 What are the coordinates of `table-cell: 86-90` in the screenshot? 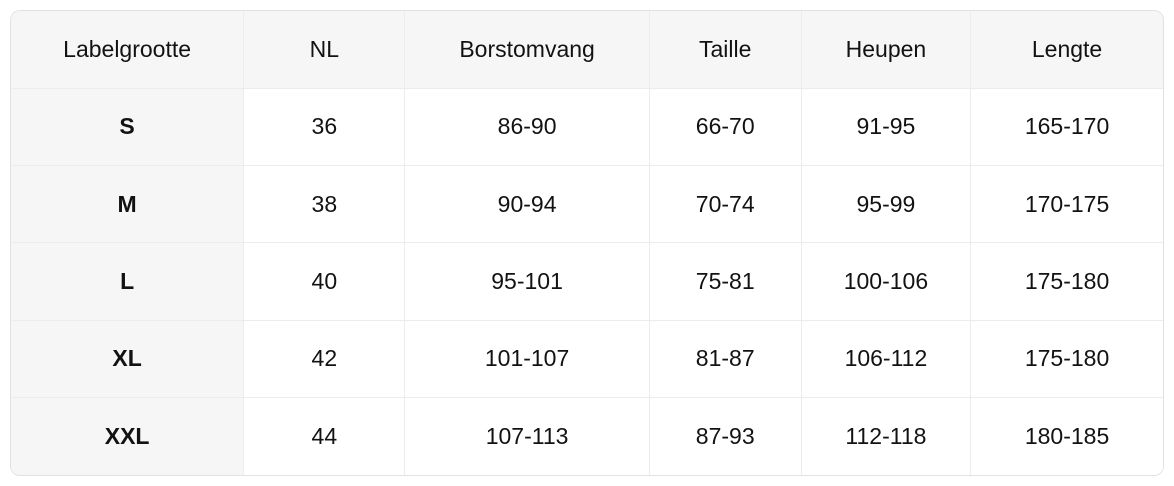 It's located at (527, 126).